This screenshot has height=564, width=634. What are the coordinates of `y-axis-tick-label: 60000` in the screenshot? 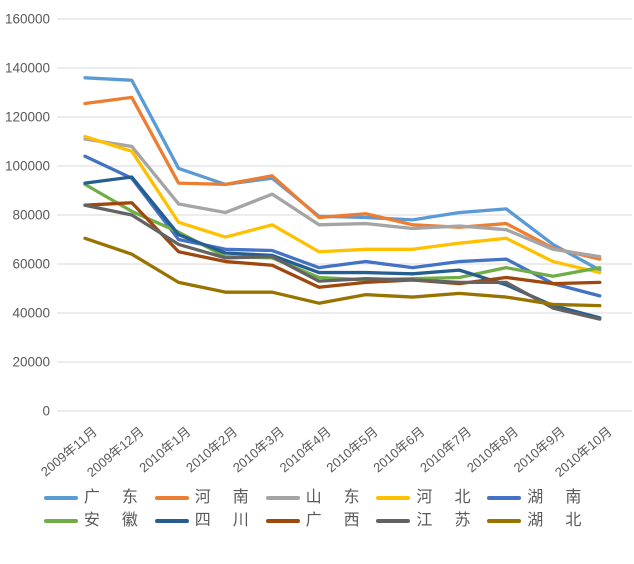 It's located at (31, 264).